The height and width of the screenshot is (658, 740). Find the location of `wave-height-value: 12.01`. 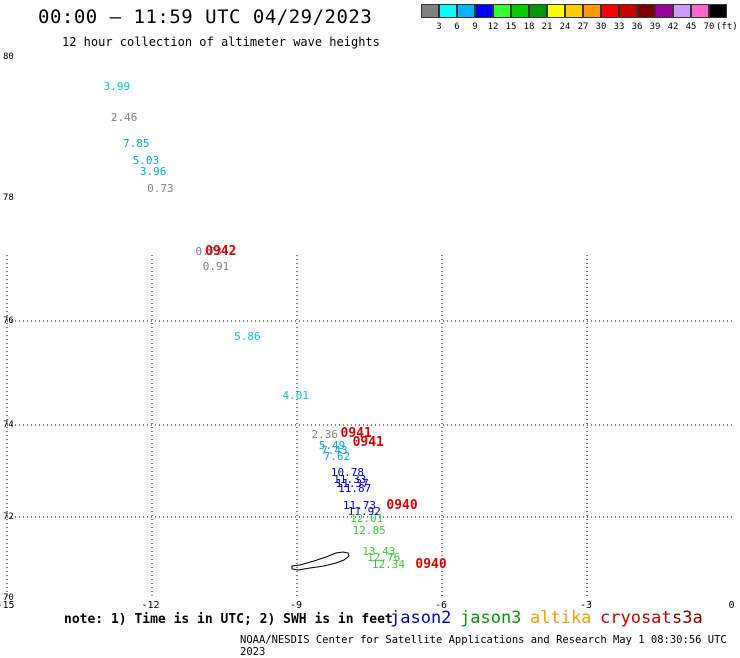

wave-height-value: 12.01 is located at coordinates (367, 519).